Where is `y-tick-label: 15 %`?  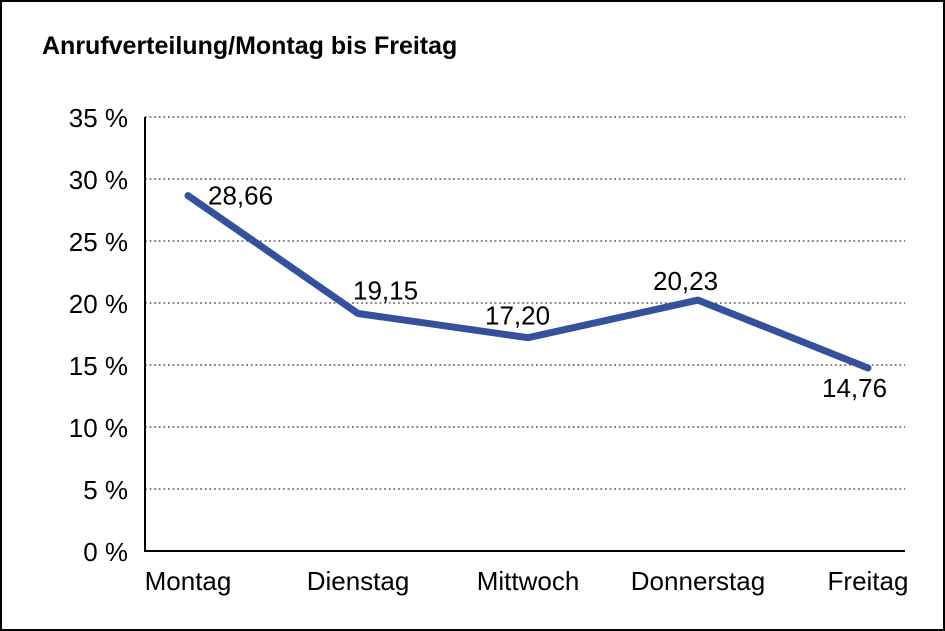
y-tick-label: 15 % is located at coordinates (98, 366).